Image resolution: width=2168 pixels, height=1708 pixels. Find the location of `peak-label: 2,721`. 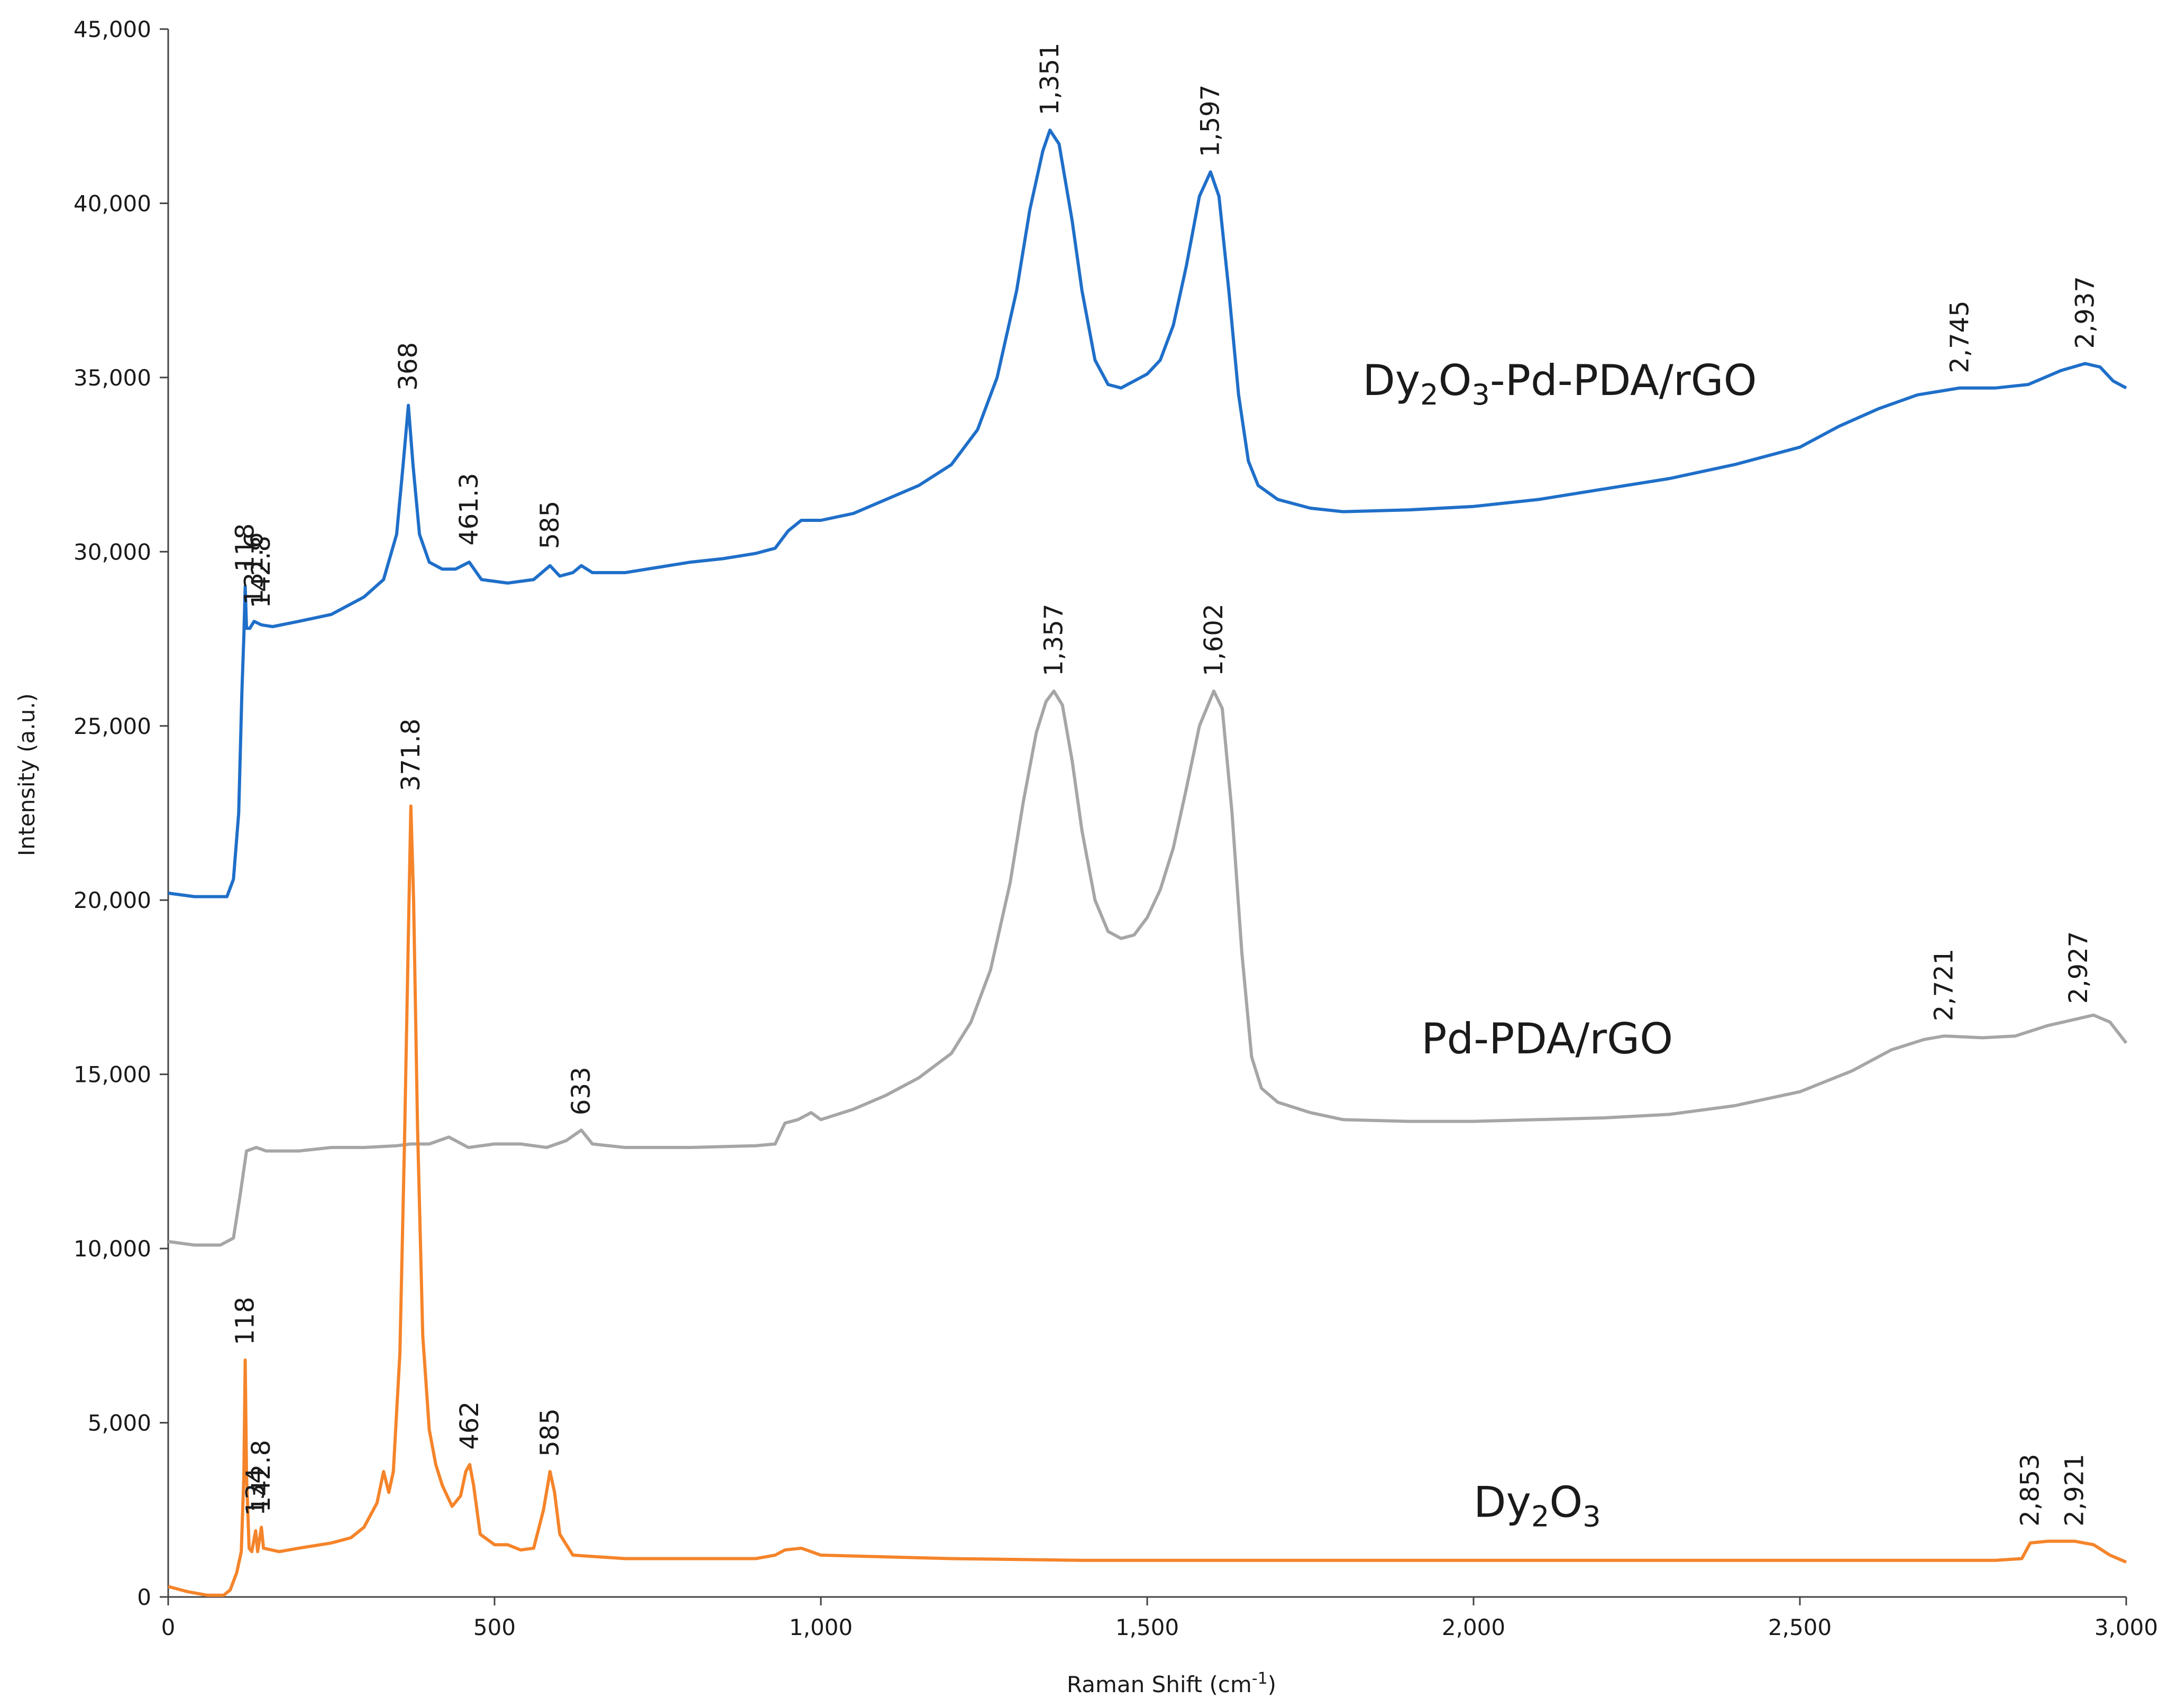

peak-label: 2,721 is located at coordinates (1944, 985).